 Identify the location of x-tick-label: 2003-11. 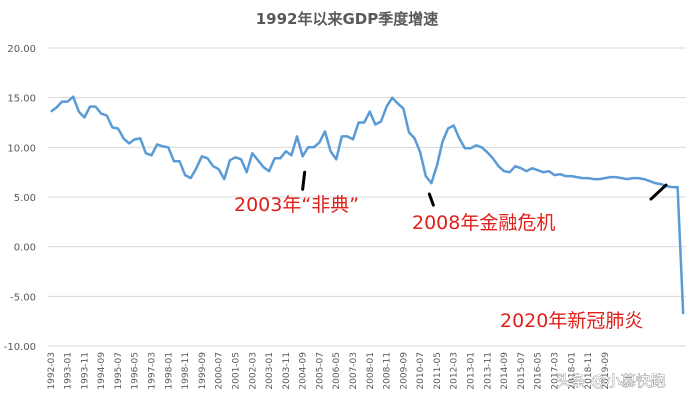
(287, 371).